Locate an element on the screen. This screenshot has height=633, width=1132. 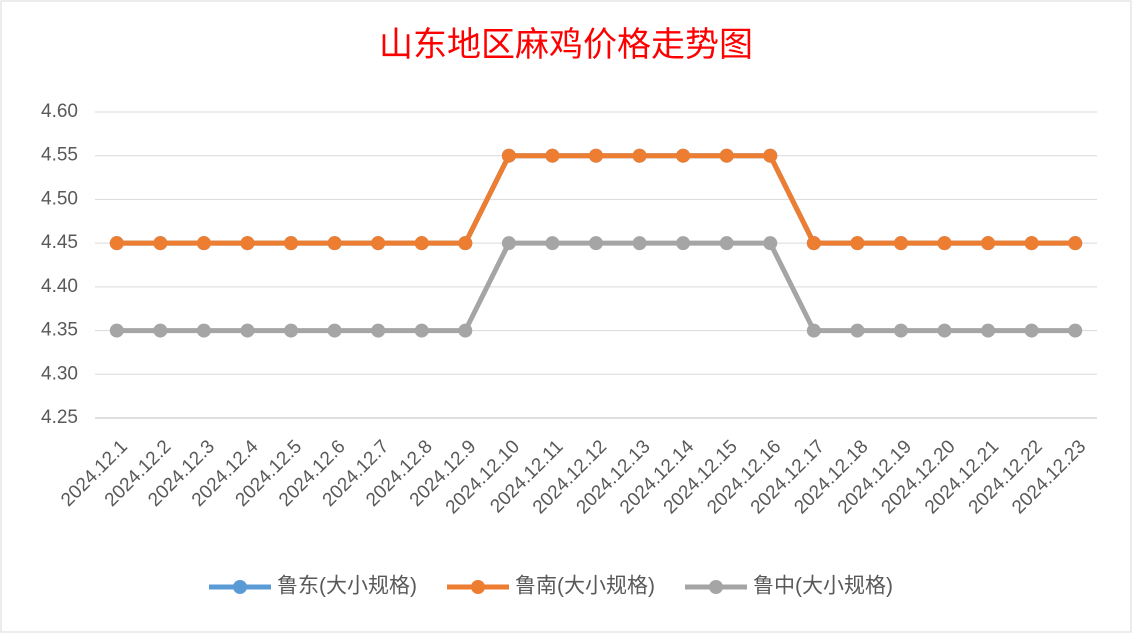
legend-label: 鲁中(大小规格) is located at coordinates (823, 586).